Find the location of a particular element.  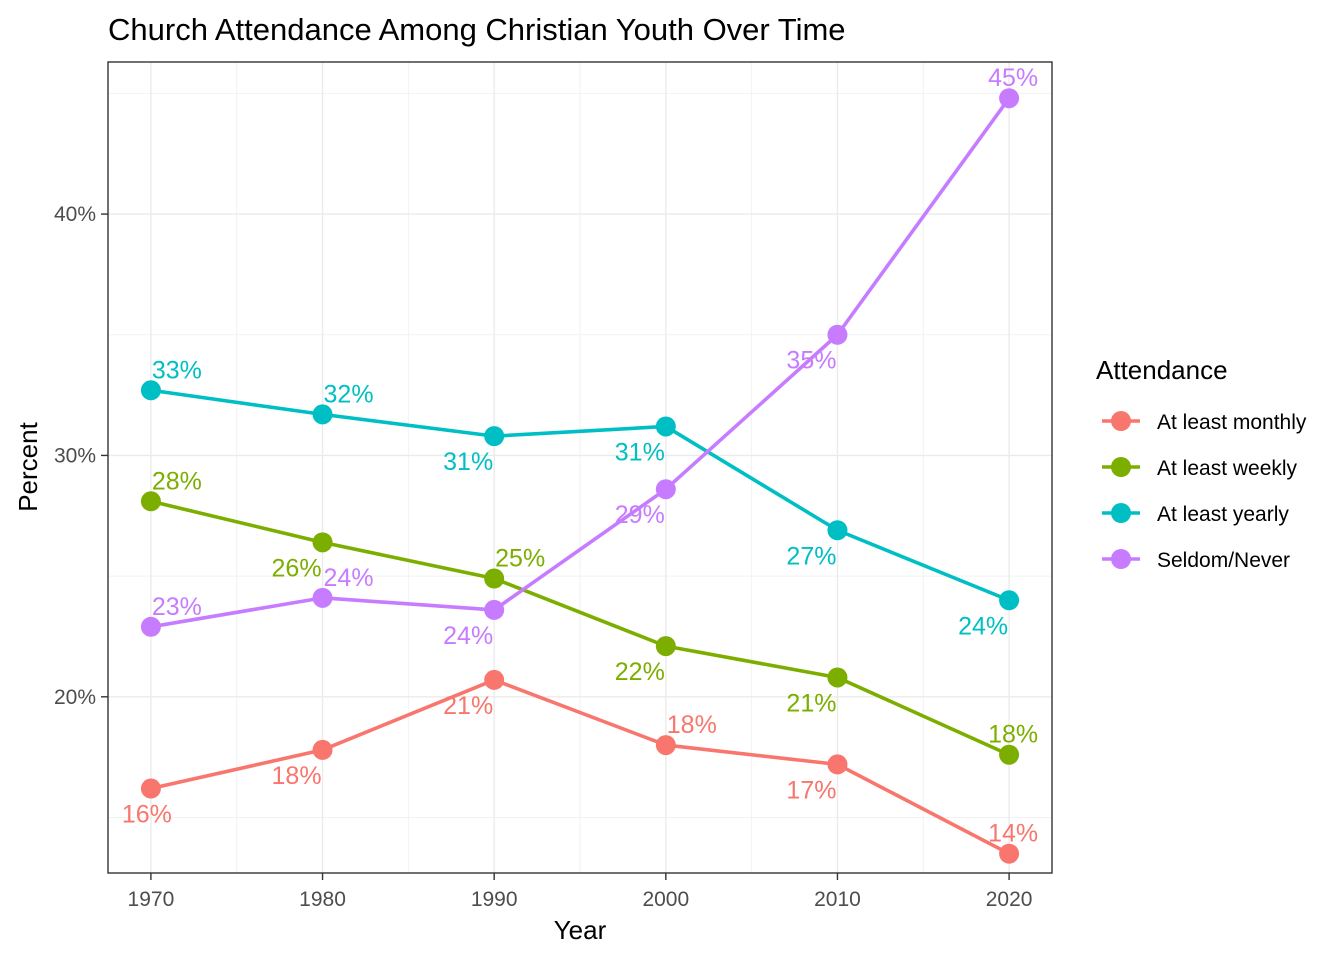

legend-label: At least yearly is located at coordinates (1223, 514).